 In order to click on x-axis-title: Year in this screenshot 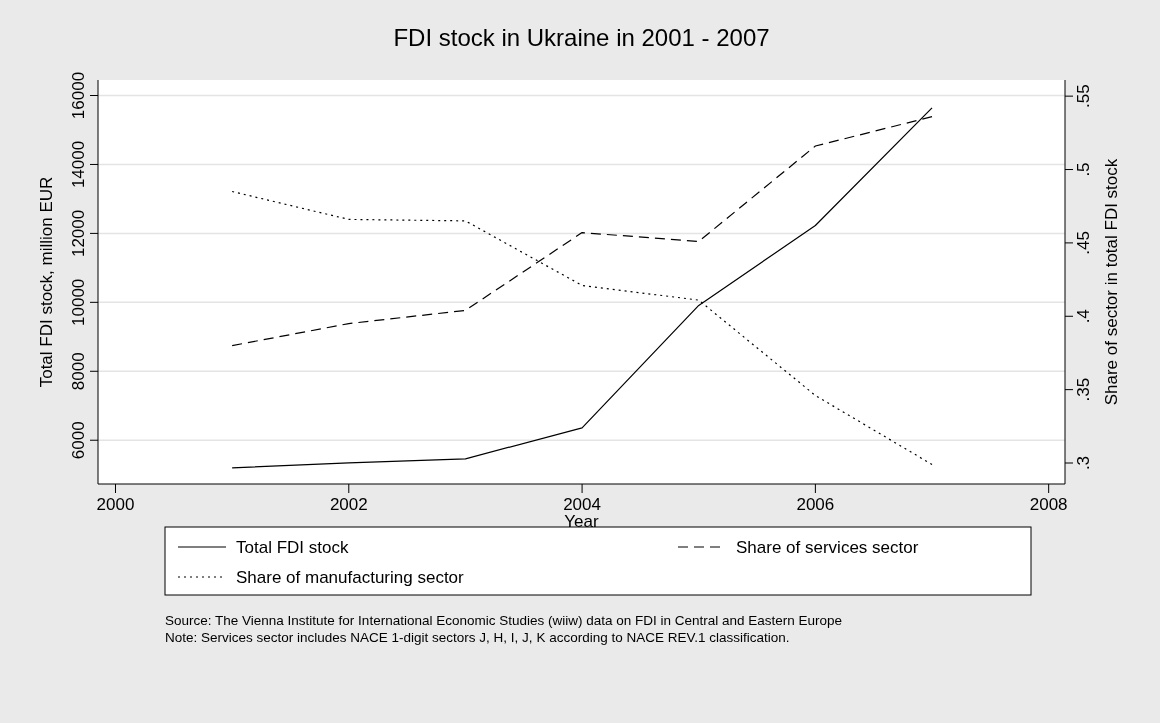, I will do `click(582, 521)`.